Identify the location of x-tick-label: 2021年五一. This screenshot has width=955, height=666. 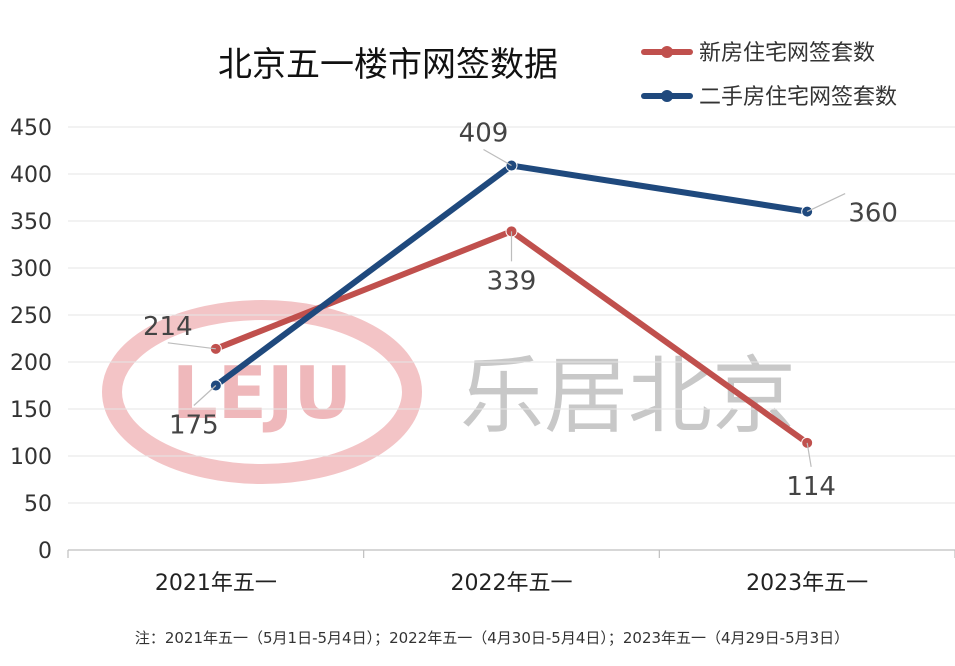
(216, 583).